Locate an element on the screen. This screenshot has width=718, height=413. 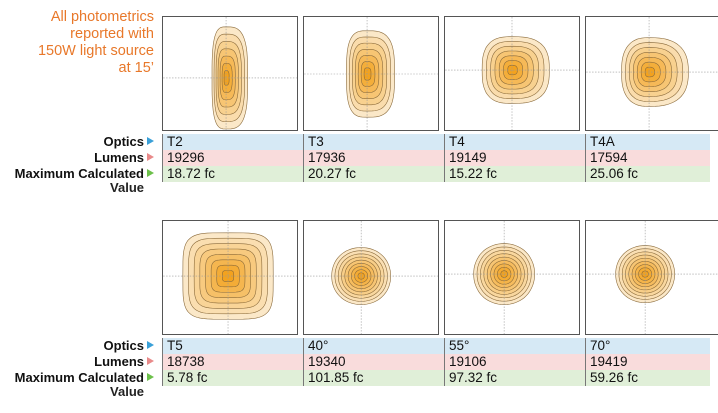
value-cell: 18.72 fc is located at coordinates (188, 174).